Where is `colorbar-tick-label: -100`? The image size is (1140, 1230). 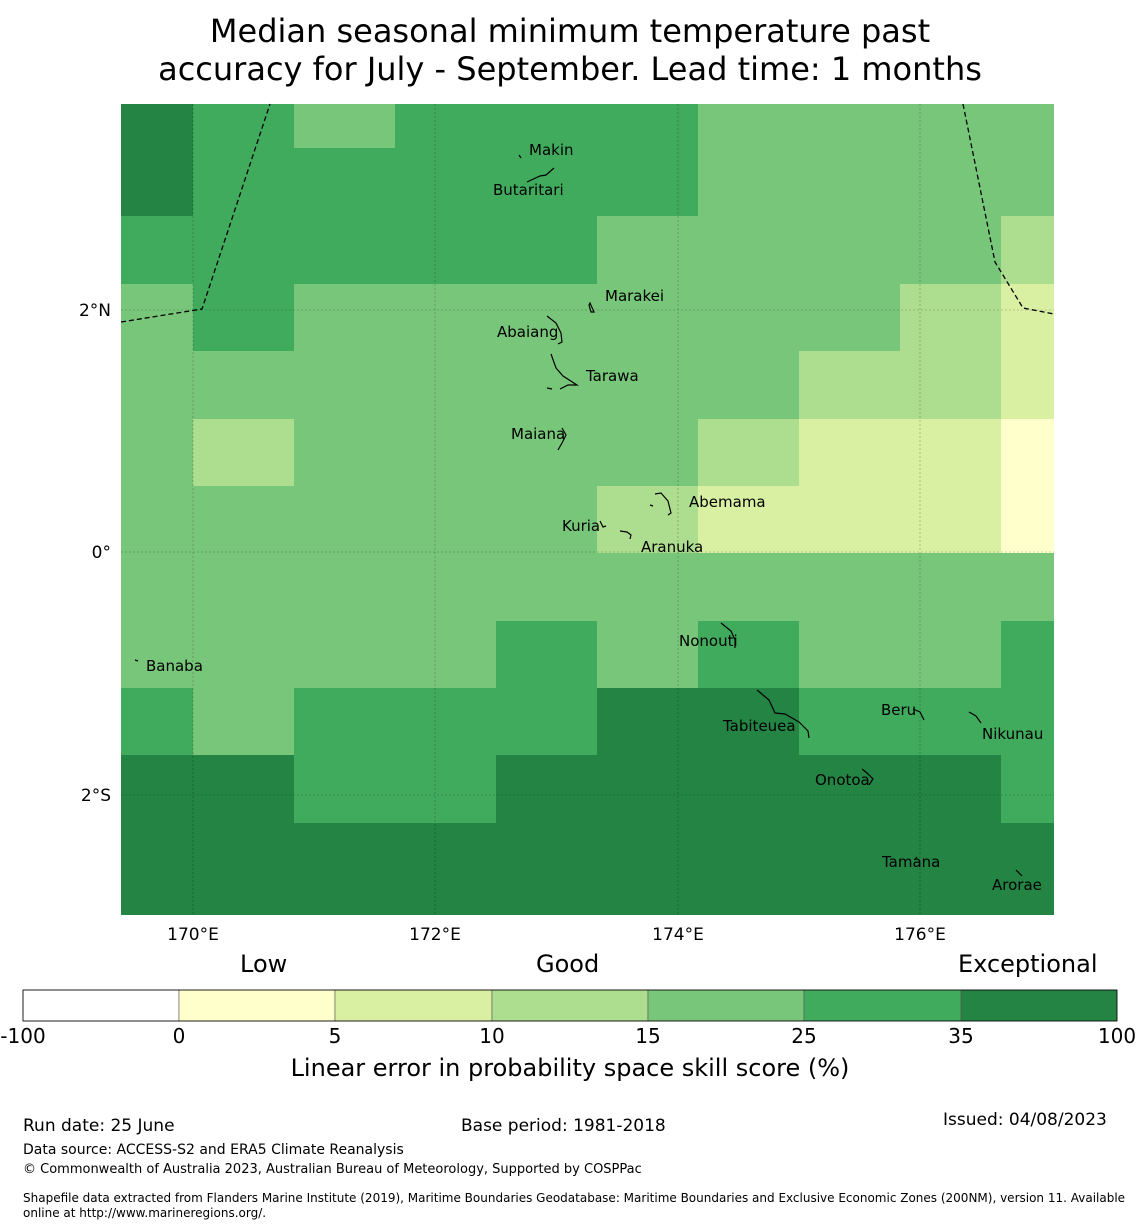
colorbar-tick-label: -100 is located at coordinates (23, 1036).